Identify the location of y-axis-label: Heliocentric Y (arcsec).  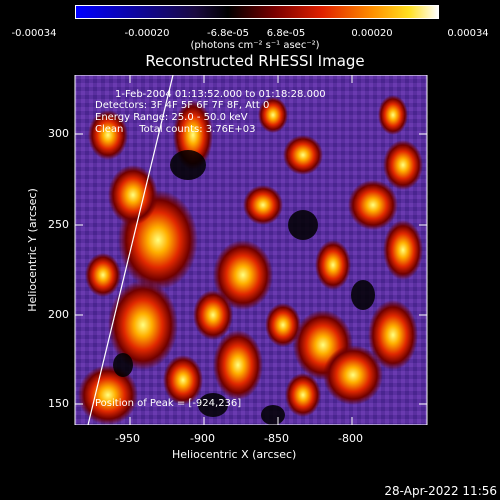
(32, 250).